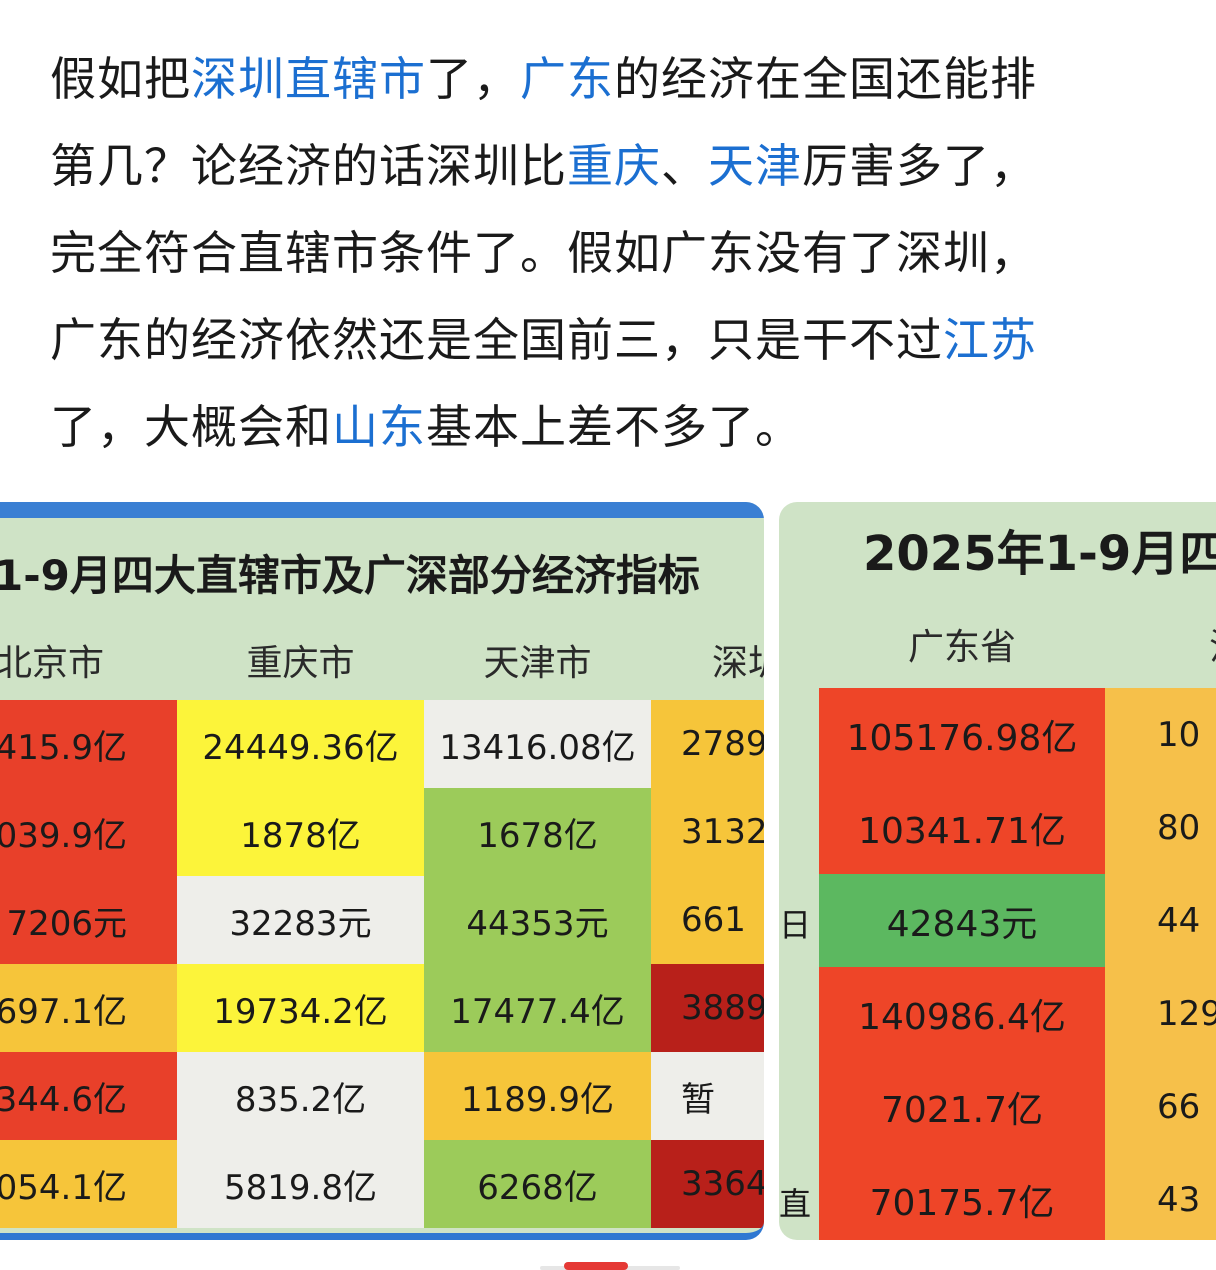 The height and width of the screenshot is (1270, 1216). Describe the element at coordinates (308, 79) in the screenshot. I see `topic-link: 深圳直辖市` at that location.